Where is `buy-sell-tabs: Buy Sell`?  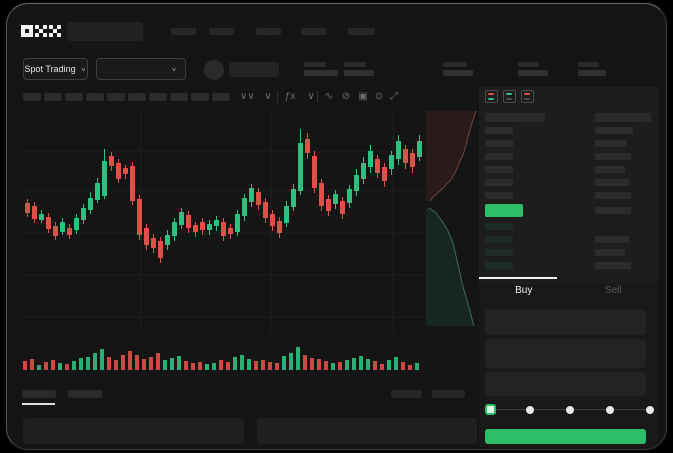 buy-sell-tabs: Buy Sell is located at coordinates (568, 290).